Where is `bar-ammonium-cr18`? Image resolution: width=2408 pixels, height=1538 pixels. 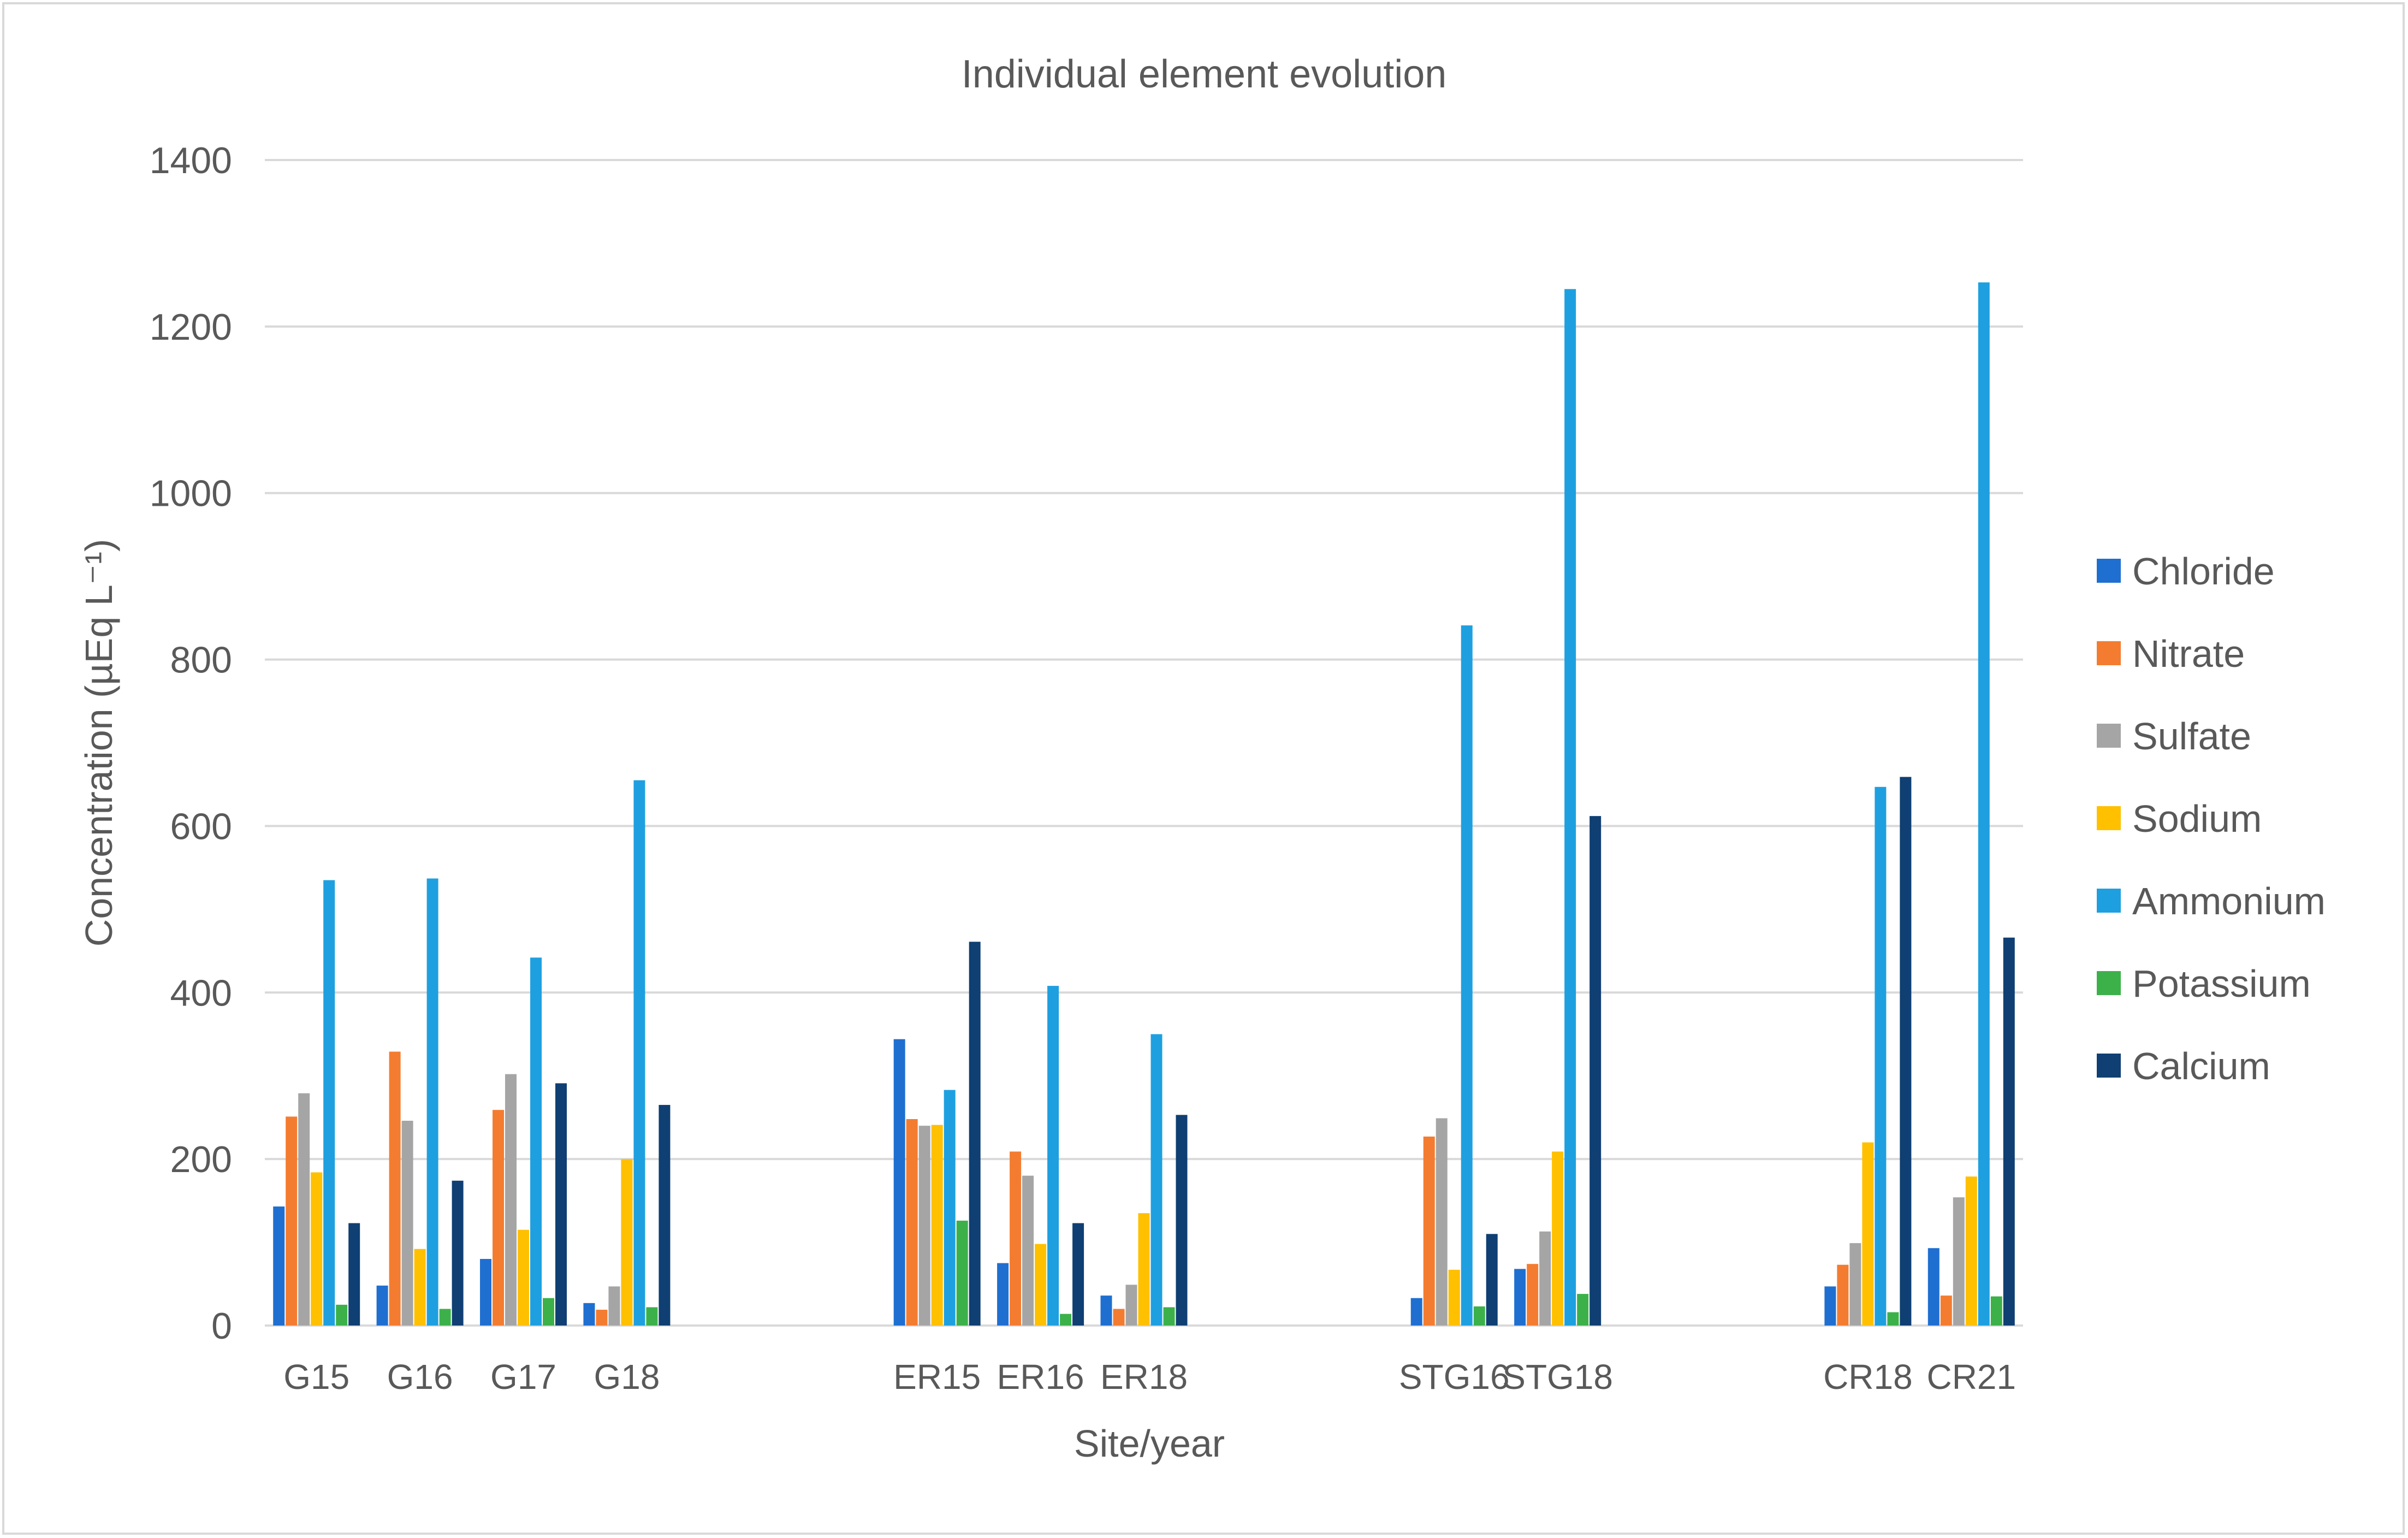 bar-ammonium-cr18 is located at coordinates (1881, 1056).